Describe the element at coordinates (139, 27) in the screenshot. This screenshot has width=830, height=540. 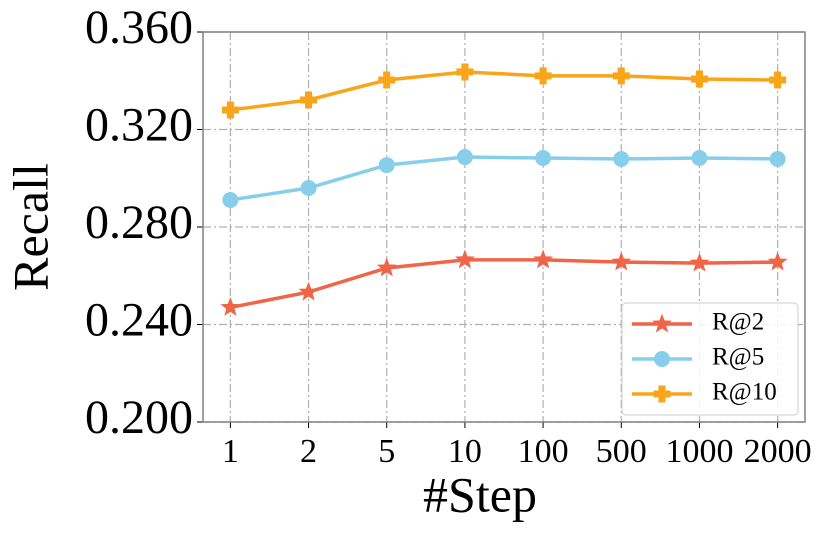
I see `y-tick-label: 0.360` at that location.